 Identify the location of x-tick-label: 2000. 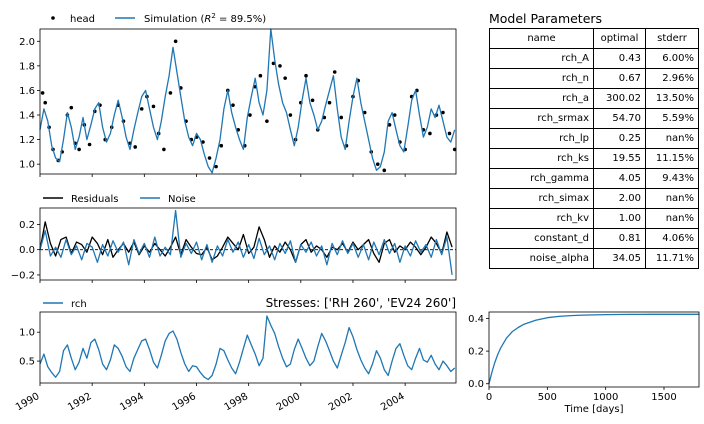
(289, 402).